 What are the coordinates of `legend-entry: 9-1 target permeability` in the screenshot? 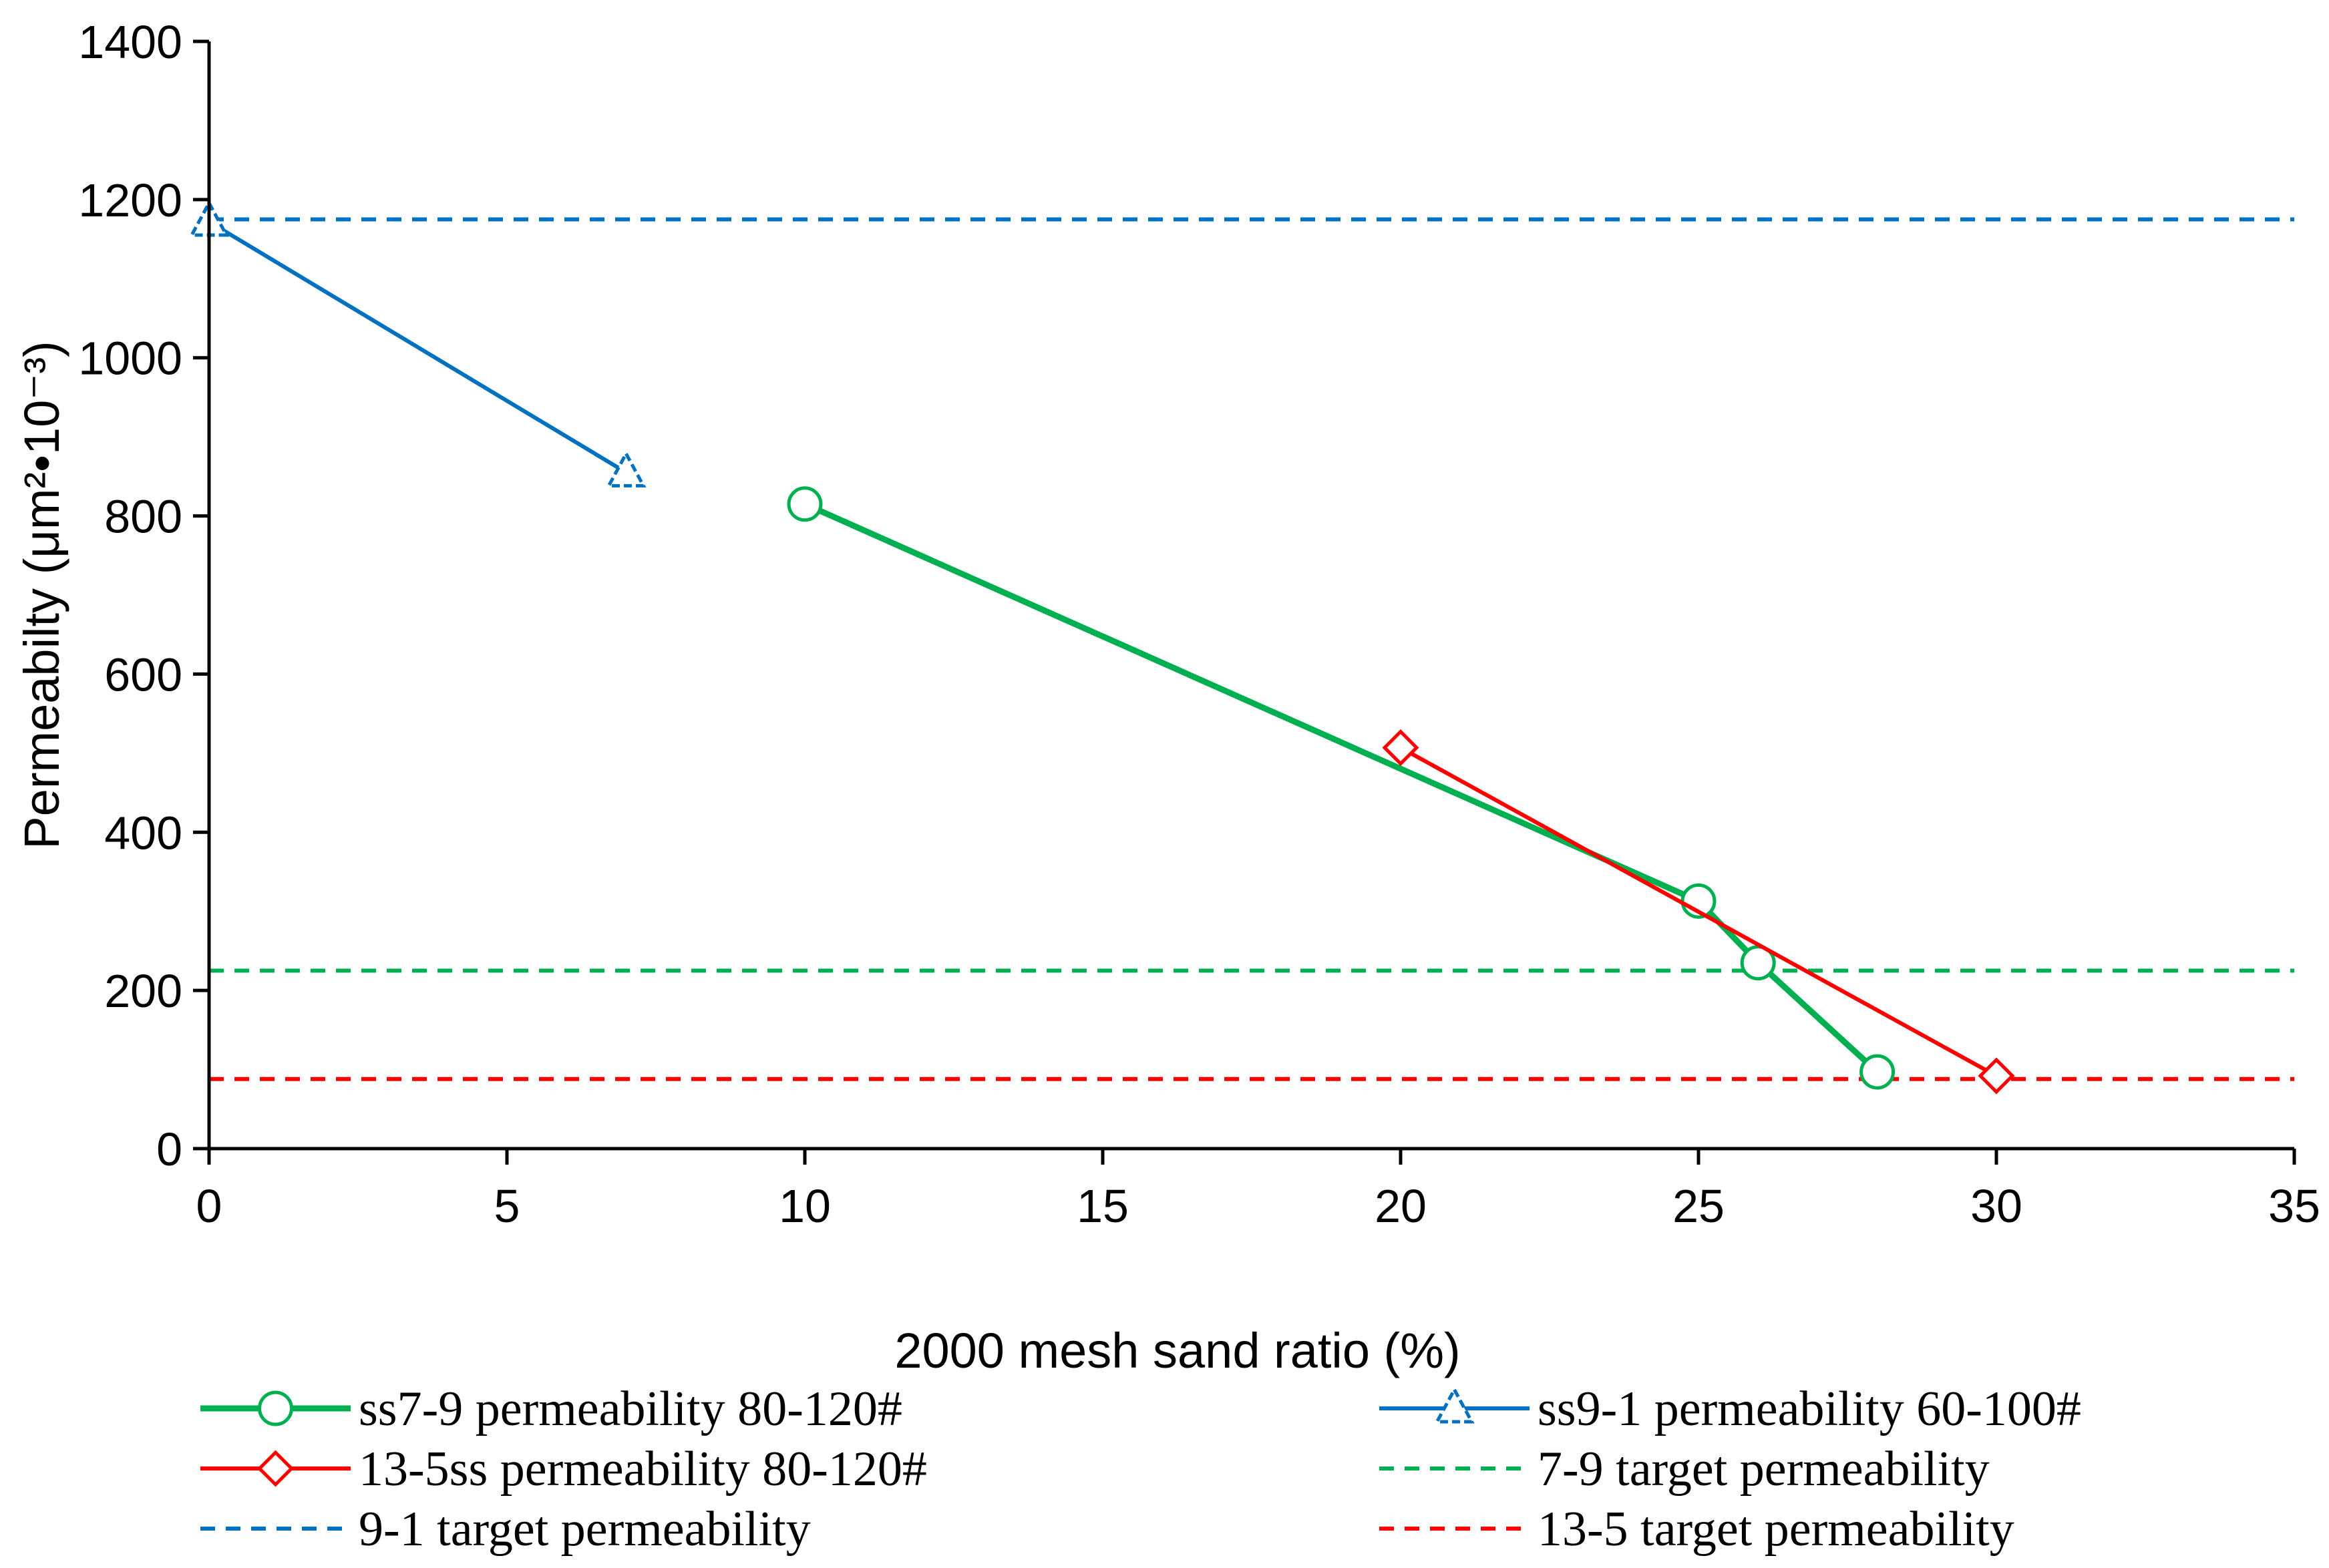 It's located at (505, 1529).